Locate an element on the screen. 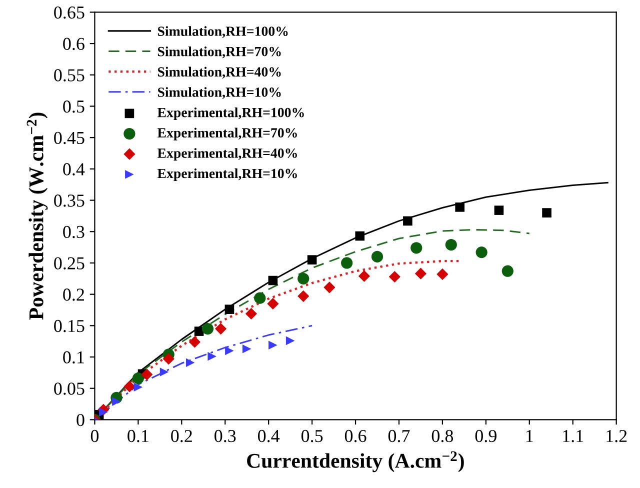 Image resolution: width=640 pixels, height=488 pixels. x-tick-label: 1.2 is located at coordinates (616, 436).